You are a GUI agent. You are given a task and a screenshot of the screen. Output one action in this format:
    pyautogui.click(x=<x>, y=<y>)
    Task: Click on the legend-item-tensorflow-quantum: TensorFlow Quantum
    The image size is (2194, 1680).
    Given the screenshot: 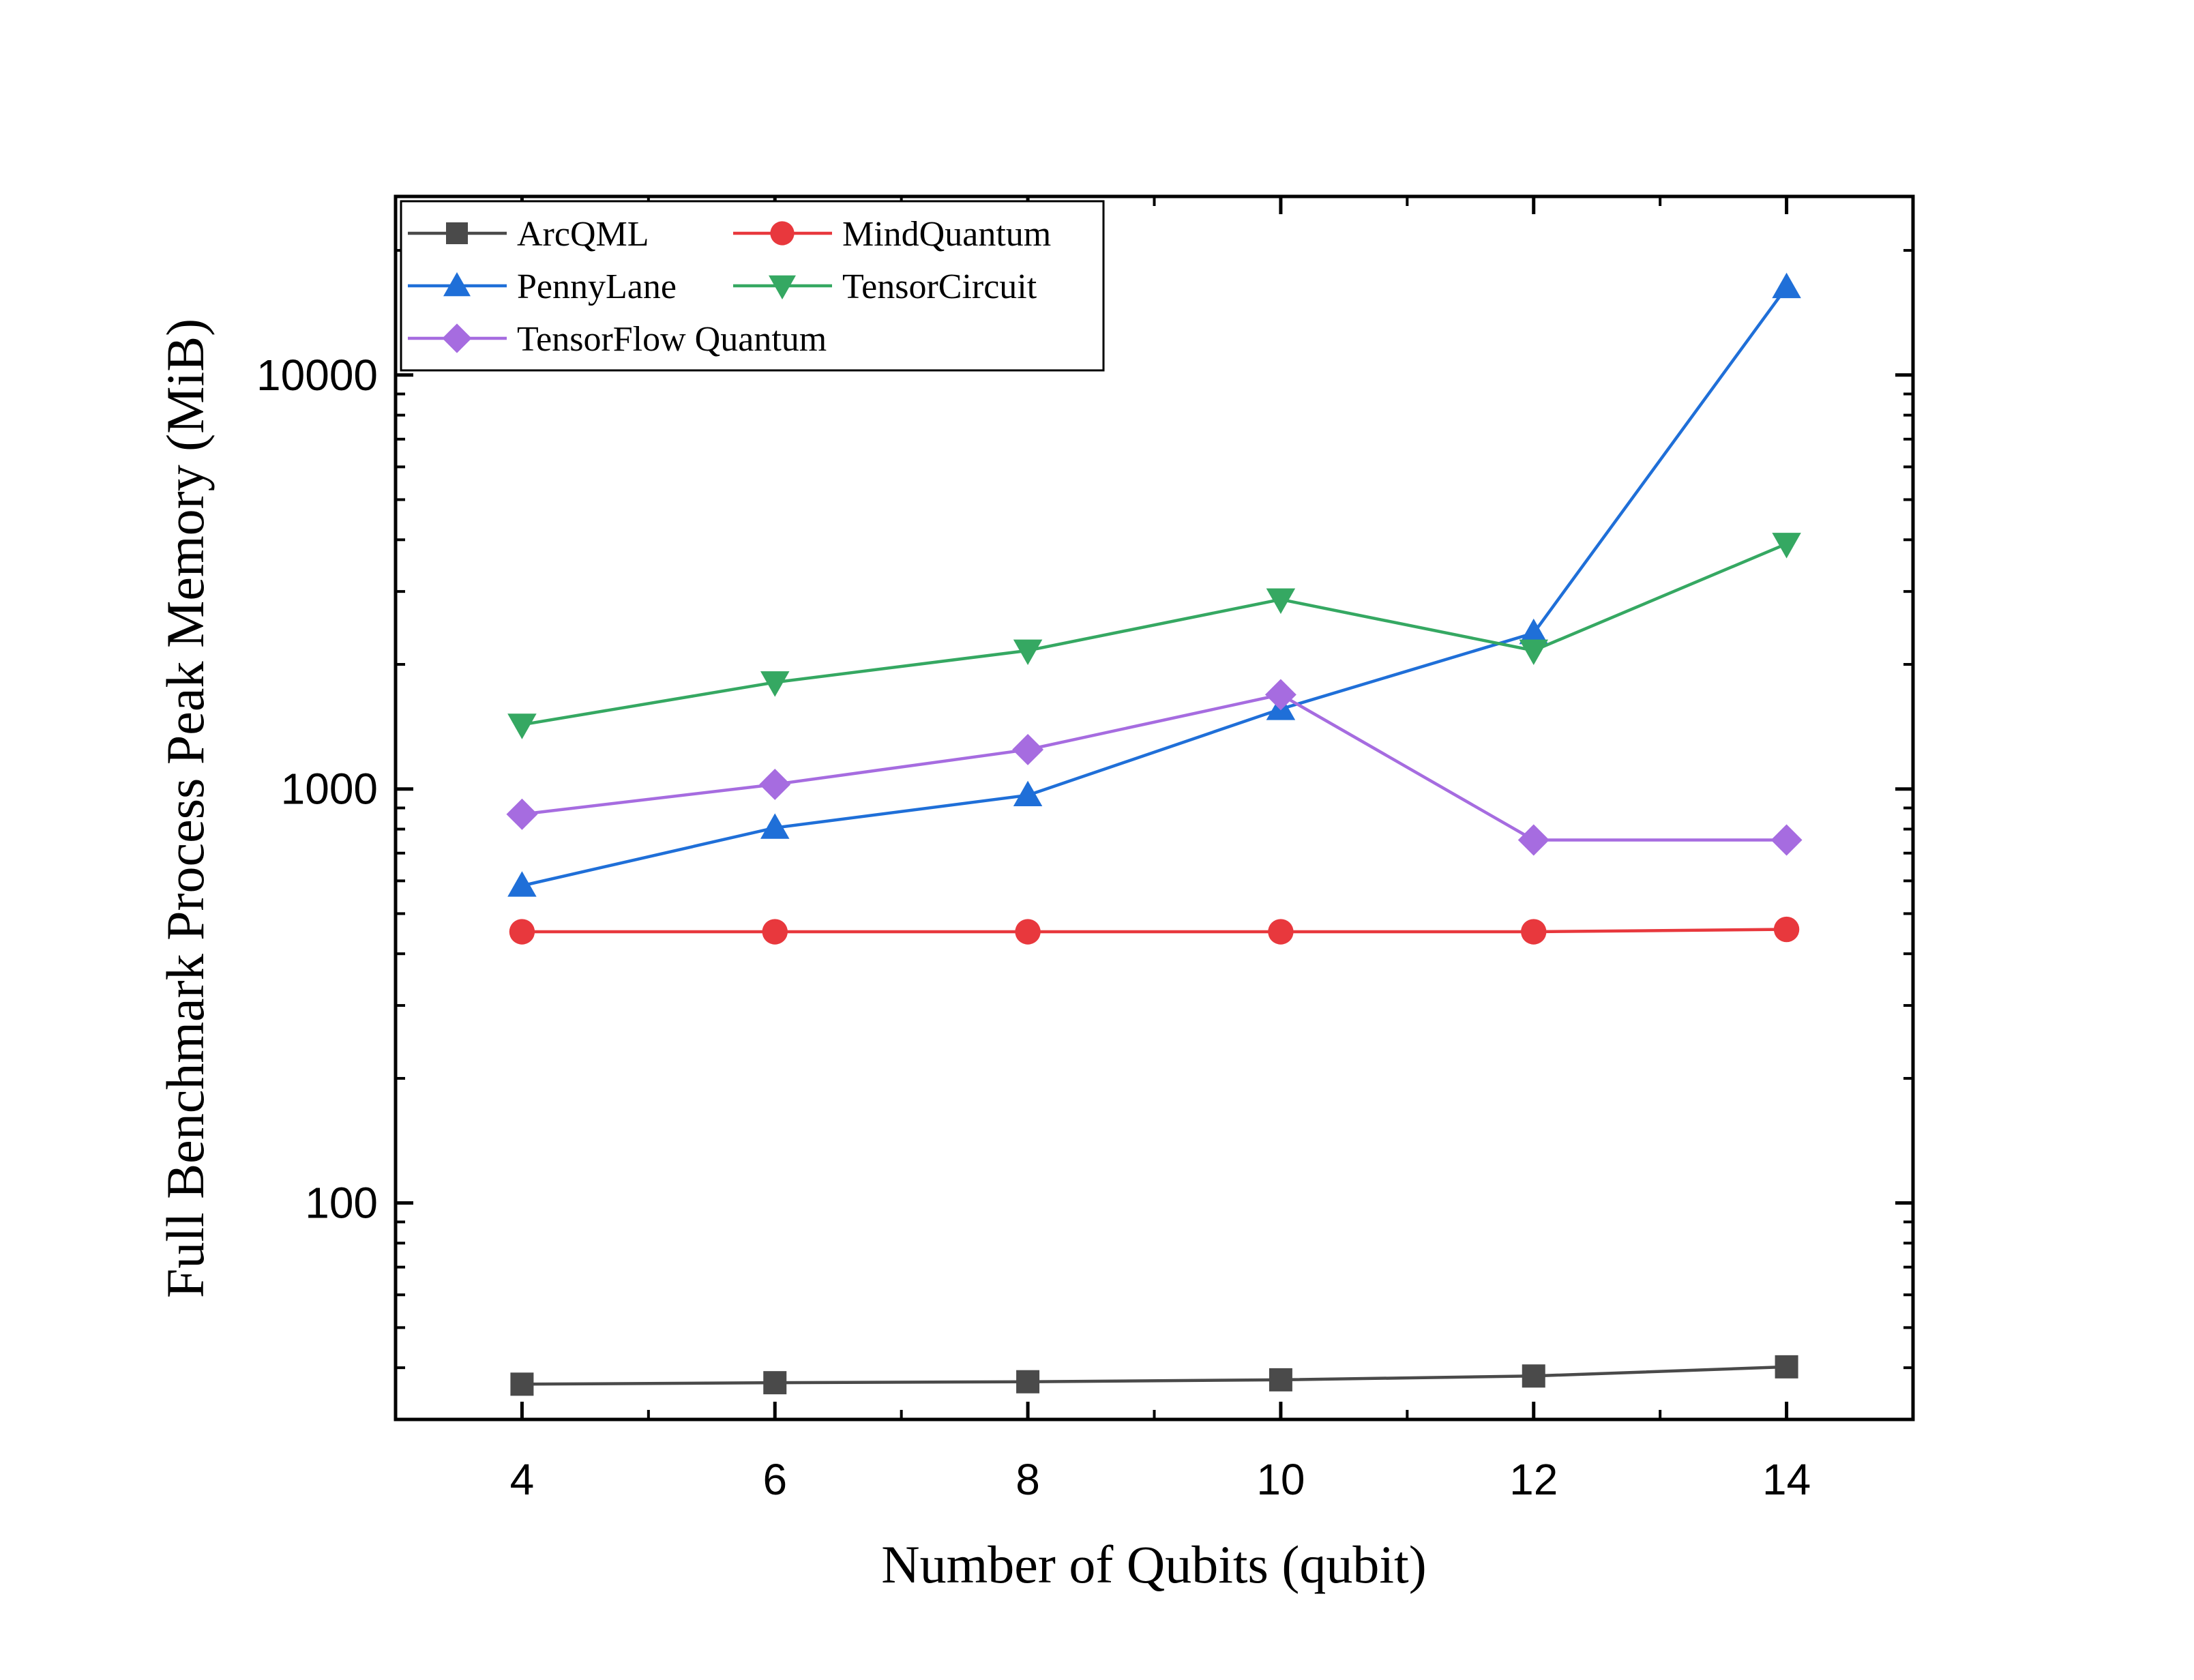 What is the action you would take?
    pyautogui.click(x=617, y=339)
    